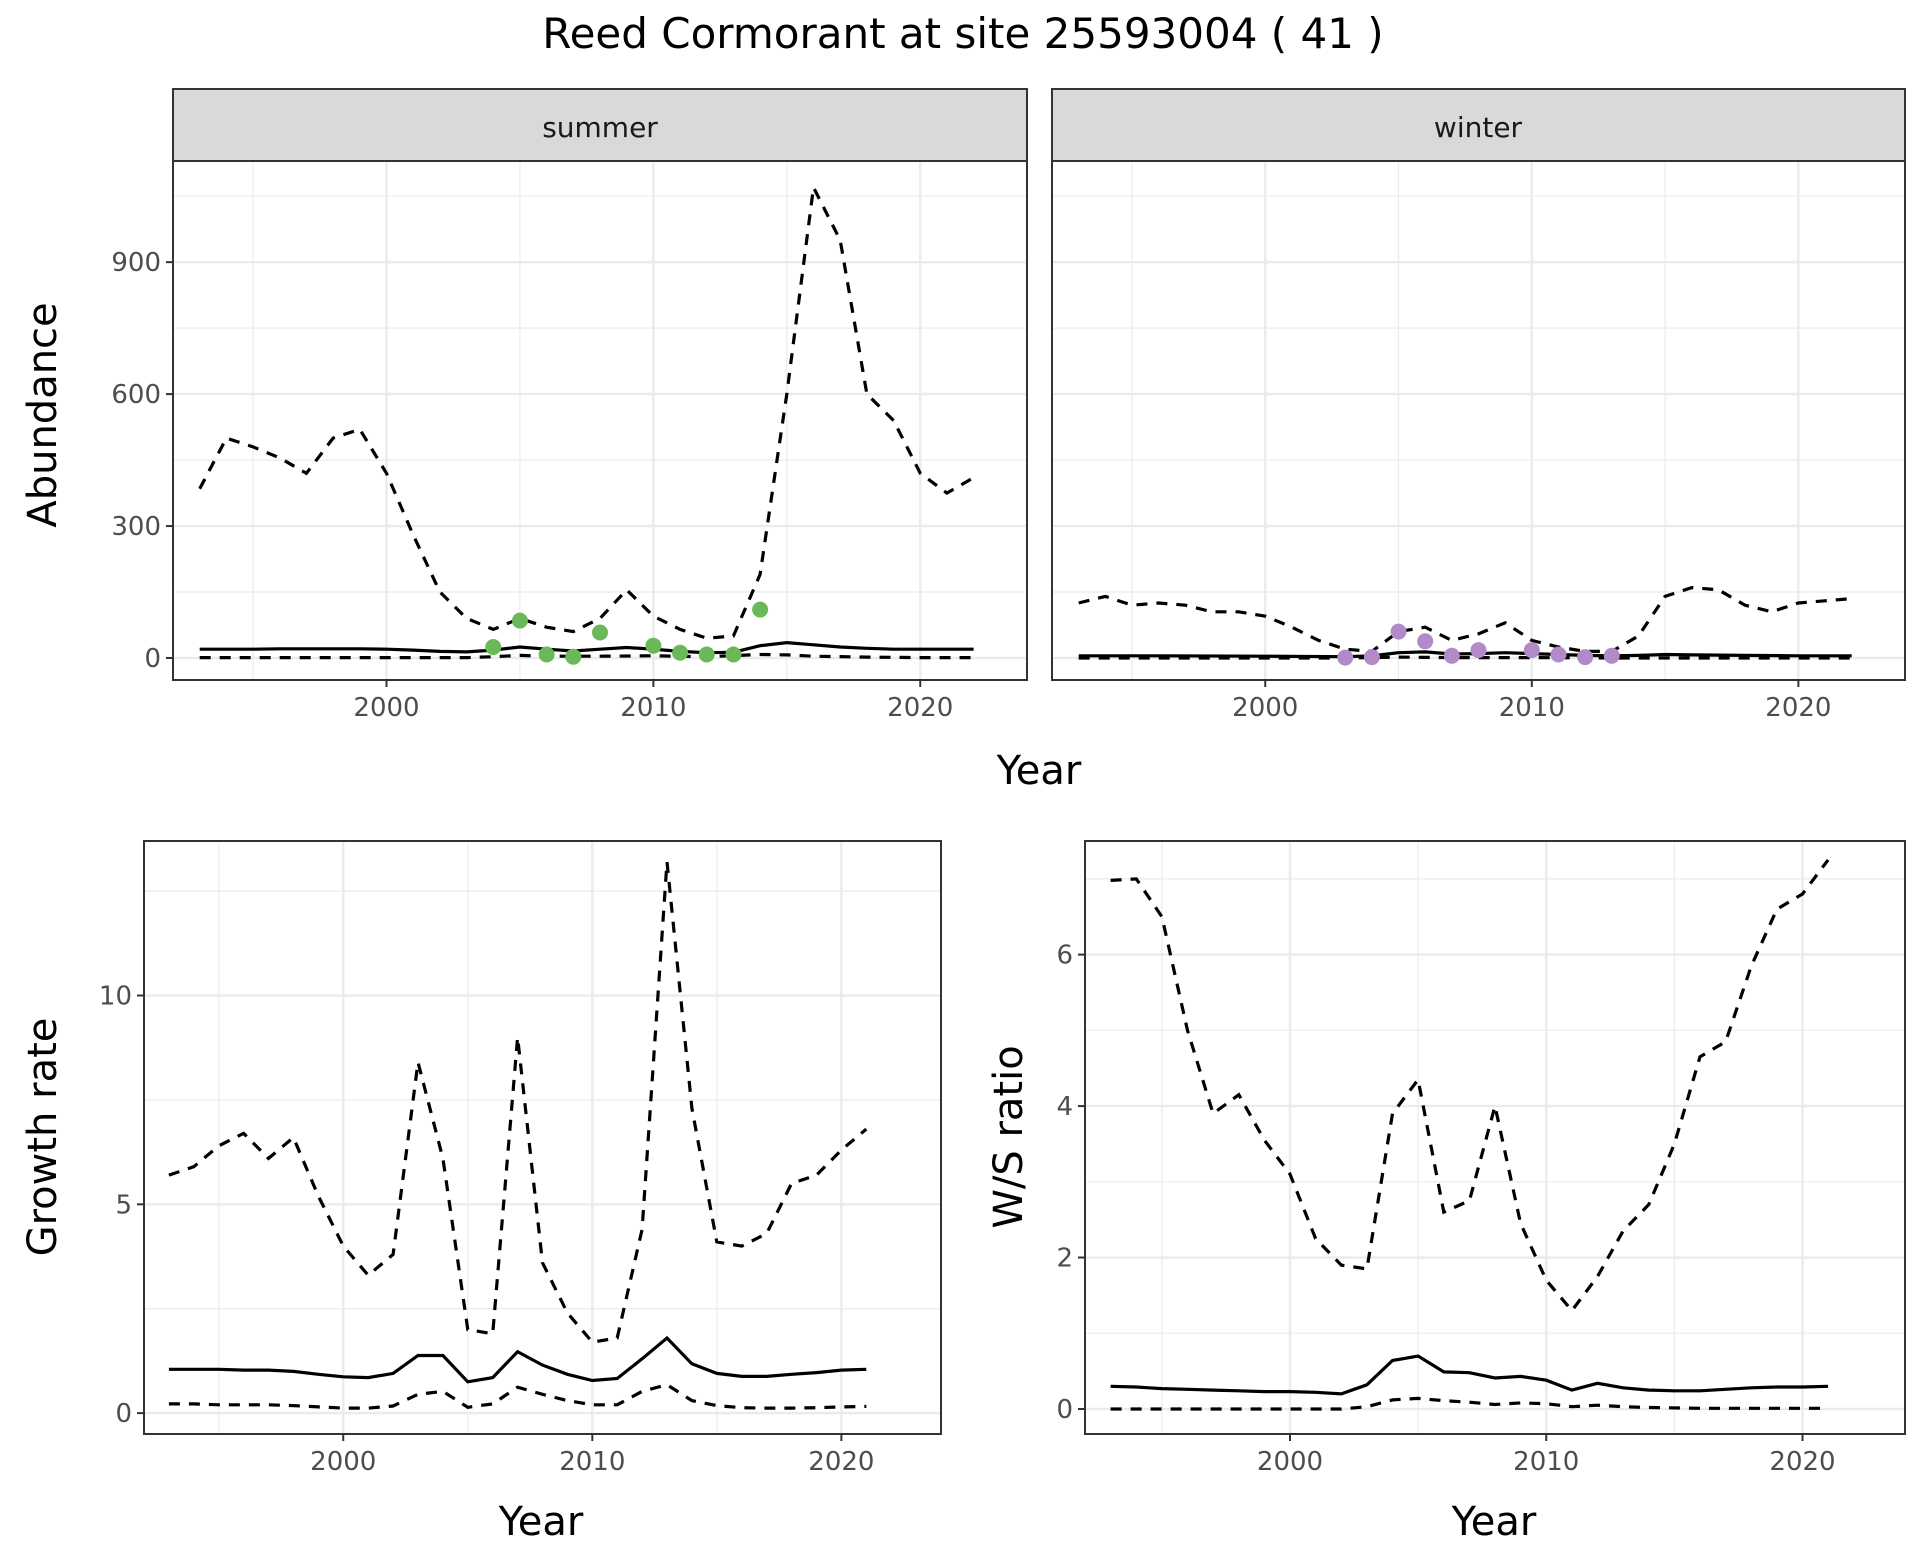 This screenshot has height=1564, width=1920. Describe the element at coordinates (1802, 1462) in the screenshot. I see `ws-ratio-x-tick-label: 2020` at that location.